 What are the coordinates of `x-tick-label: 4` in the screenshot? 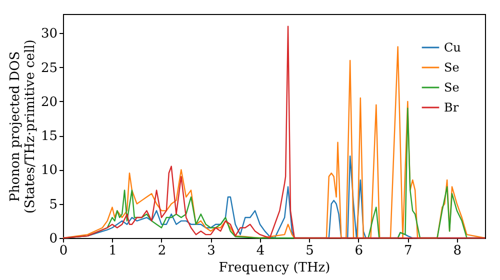 It's located at (260, 251).